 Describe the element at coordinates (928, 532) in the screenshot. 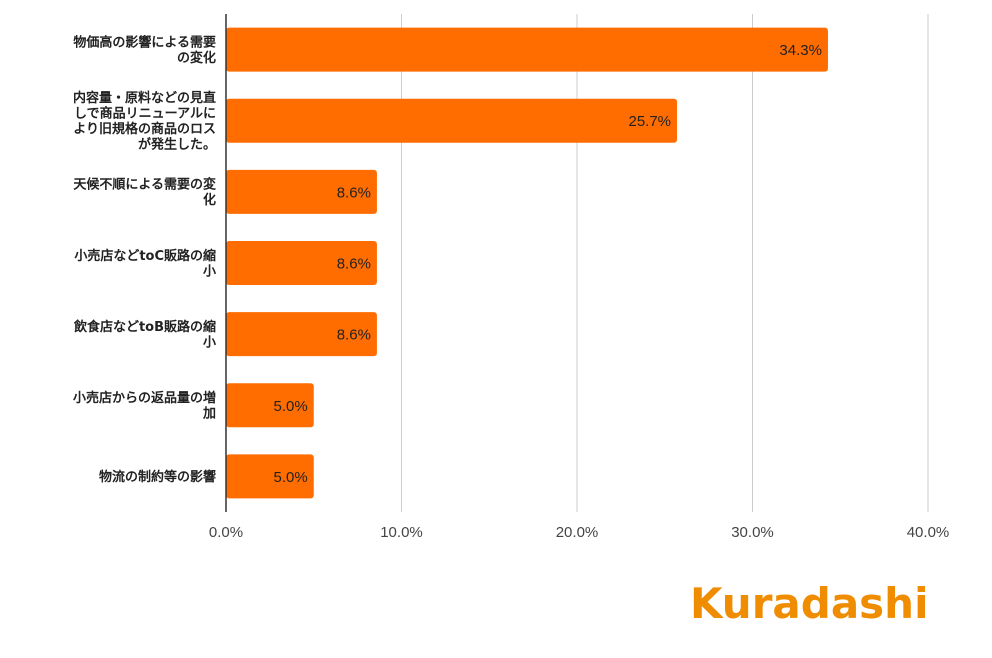

I see `x-tick-label: 40.0%` at that location.